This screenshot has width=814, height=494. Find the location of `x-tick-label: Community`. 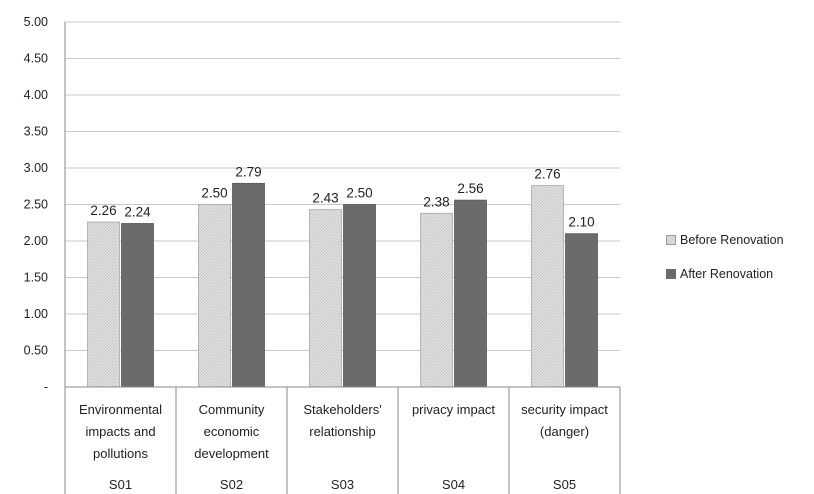

x-tick-label: Community is located at coordinates (232, 409).